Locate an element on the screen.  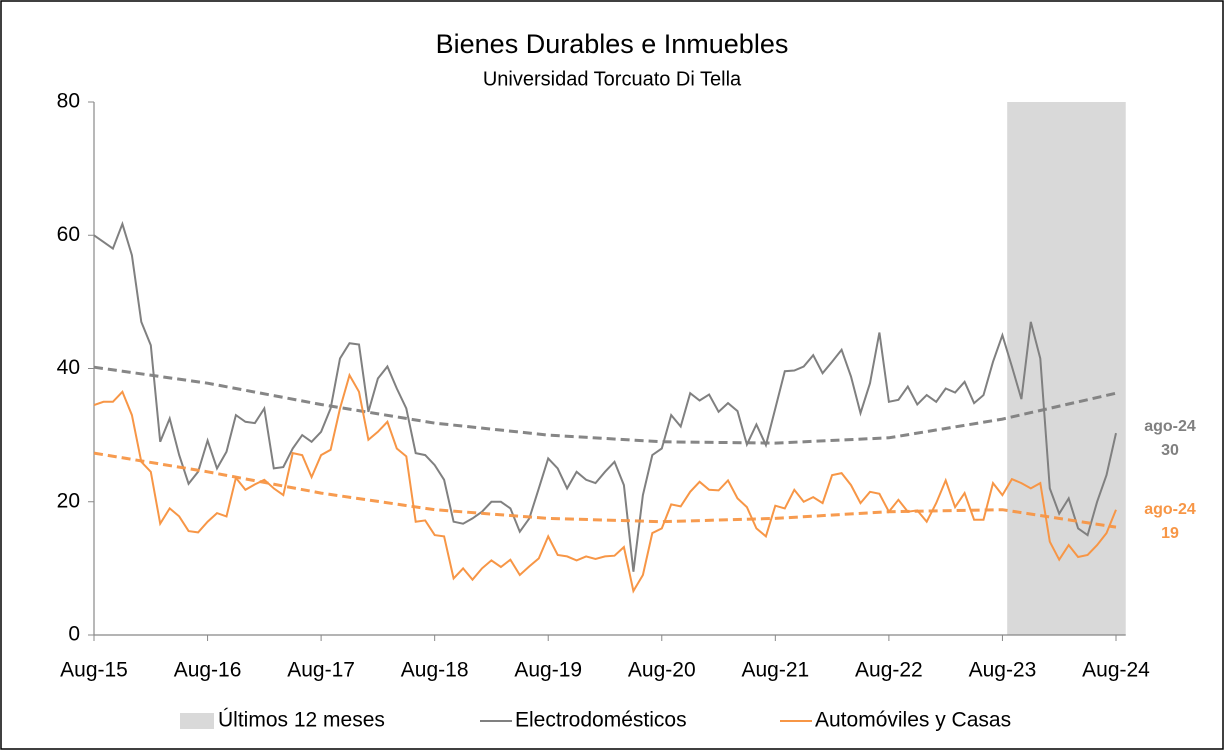
x-tick-label: Aug-23 is located at coordinates (1003, 670).